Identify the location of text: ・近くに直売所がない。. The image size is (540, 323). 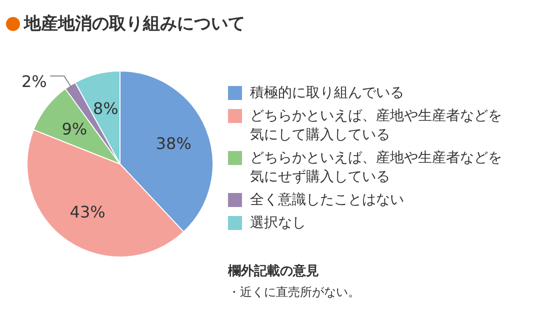
(294, 292).